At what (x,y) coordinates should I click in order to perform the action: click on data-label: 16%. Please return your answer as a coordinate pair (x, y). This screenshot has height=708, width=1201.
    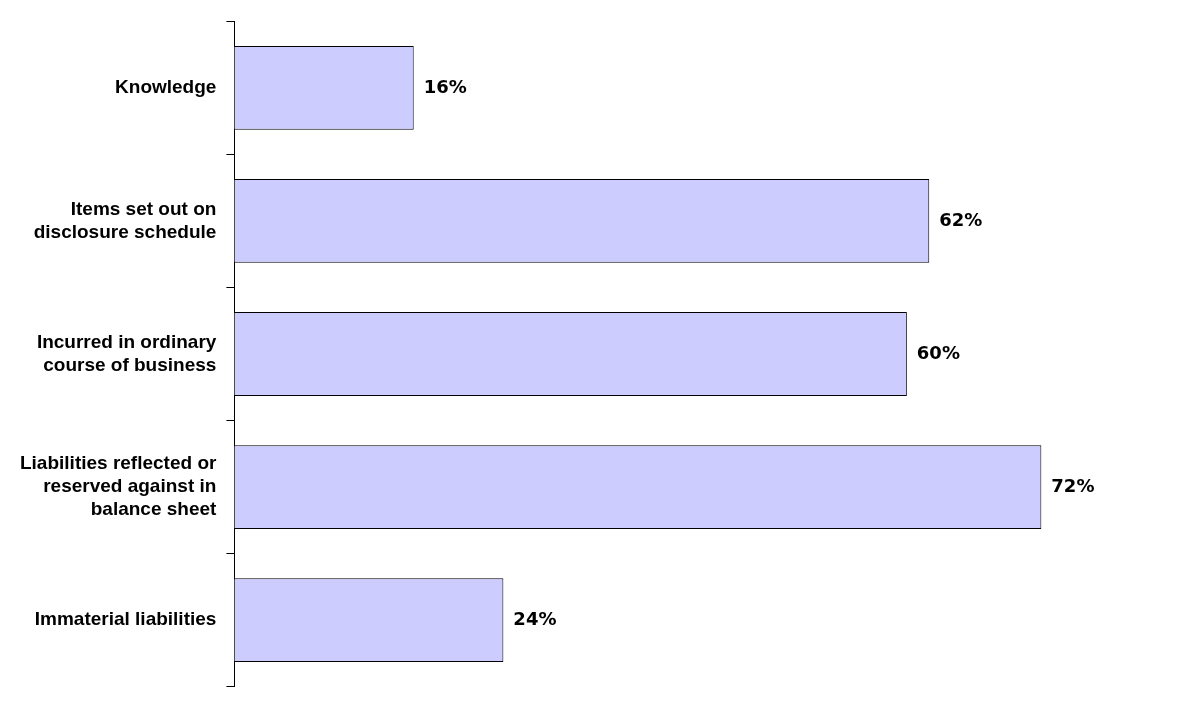
    Looking at the image, I should click on (445, 86).